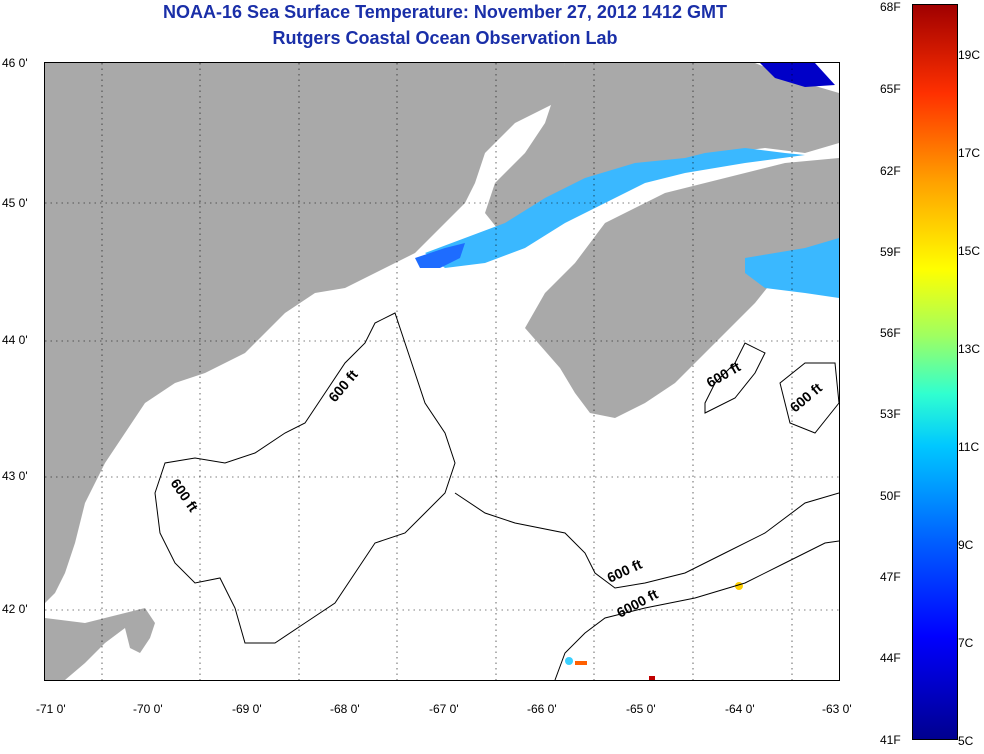  What do you see at coordinates (100, 644) in the screenshot?
I see `land-cape-cod` at bounding box center [100, 644].